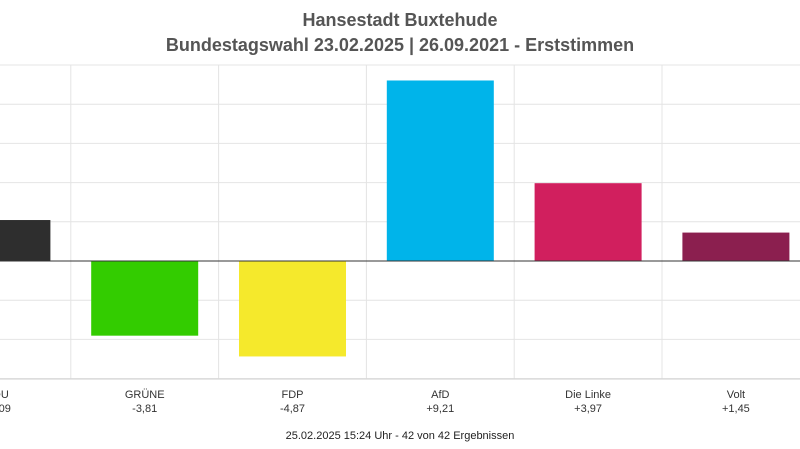 The image size is (800, 449). Describe the element at coordinates (145, 395) in the screenshot. I see `category-label: GRÜNE` at that location.